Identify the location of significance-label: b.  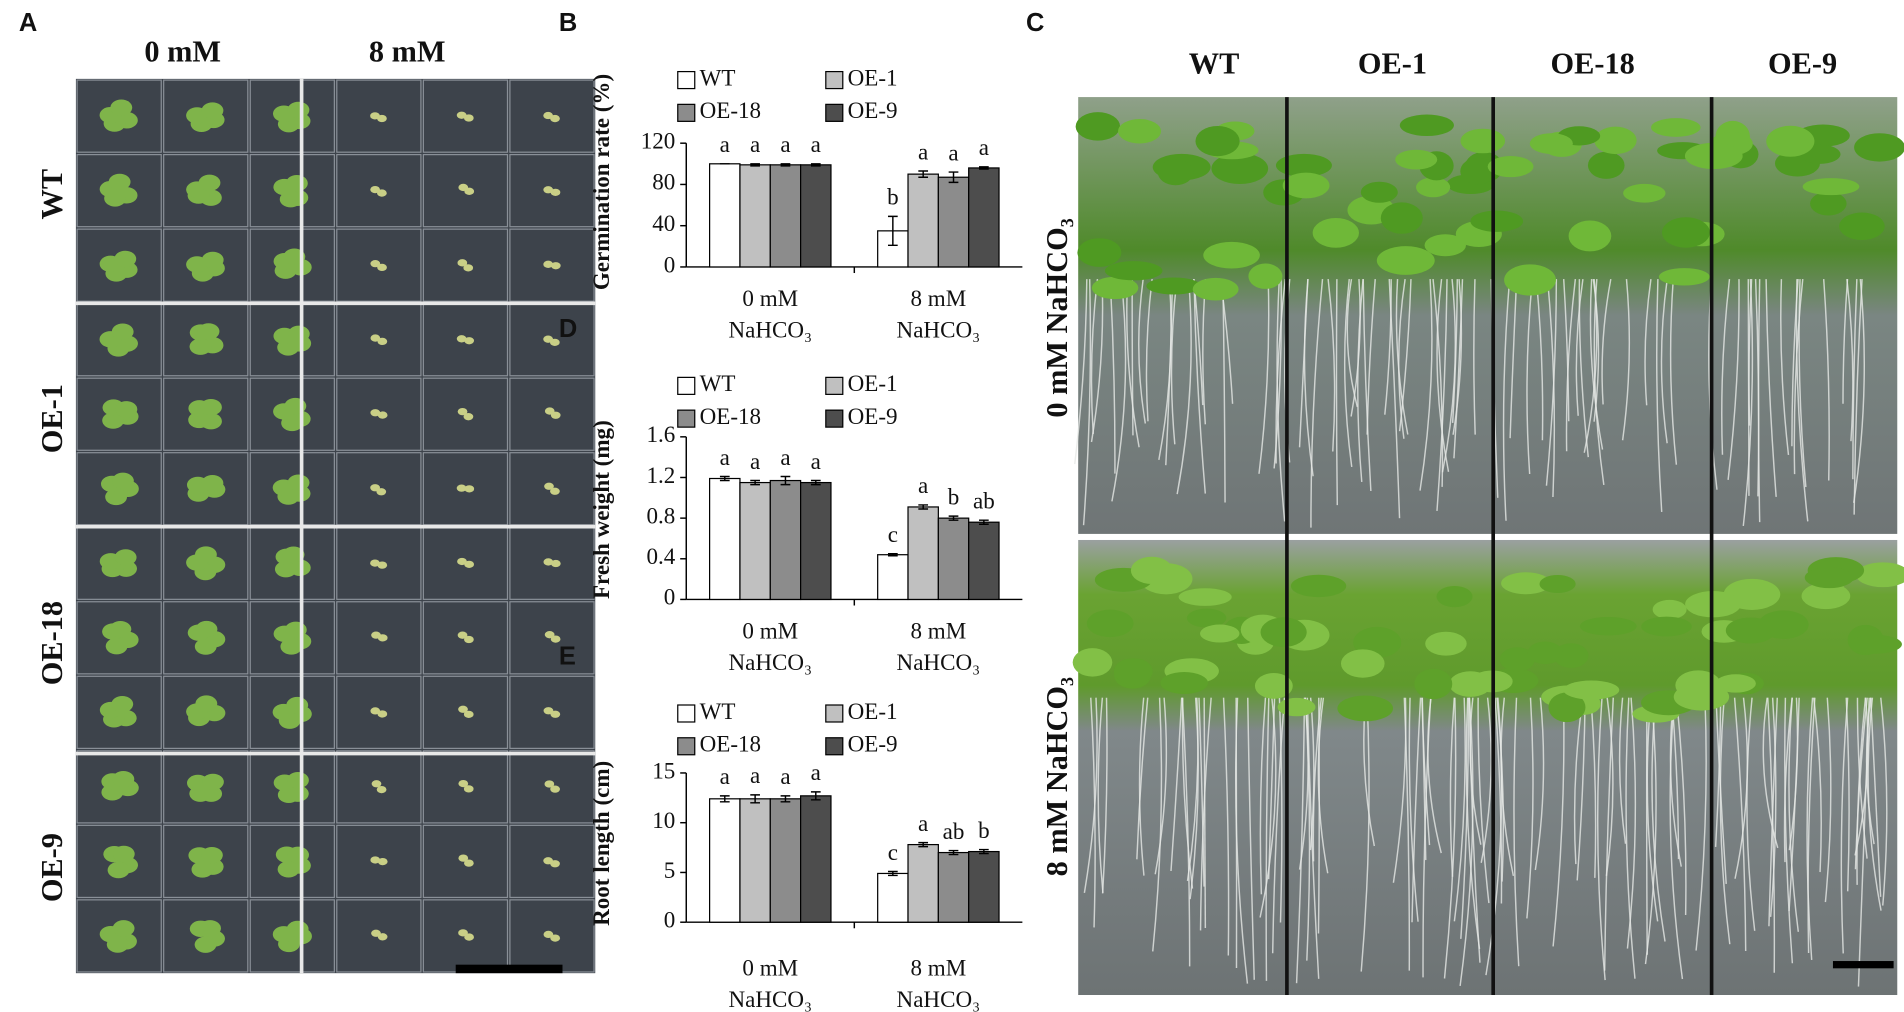
(893, 197).